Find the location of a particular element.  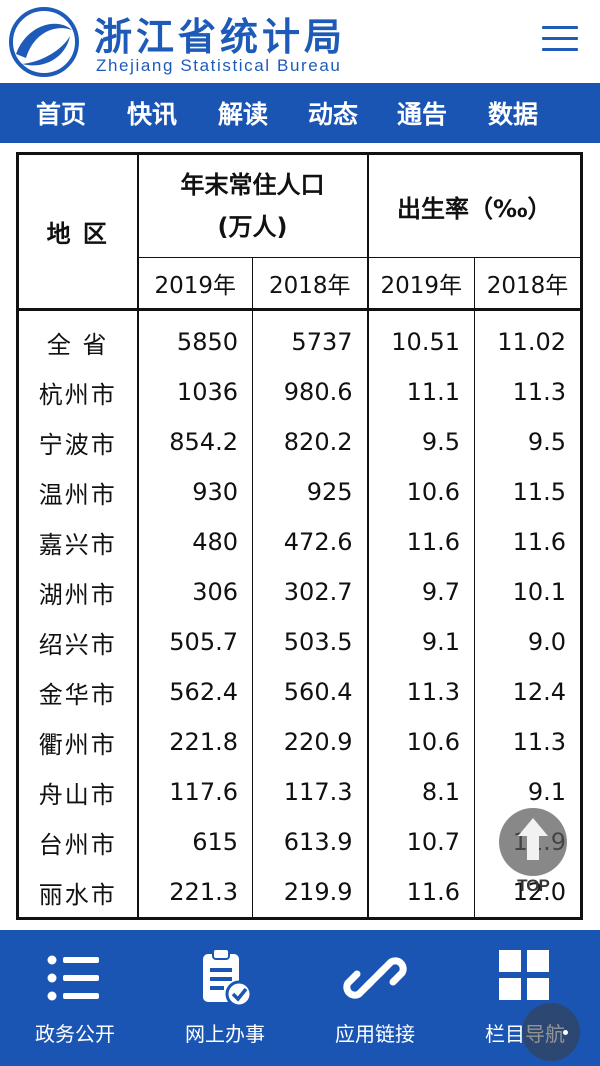

population-2018-cell: 5737 is located at coordinates (310, 338).